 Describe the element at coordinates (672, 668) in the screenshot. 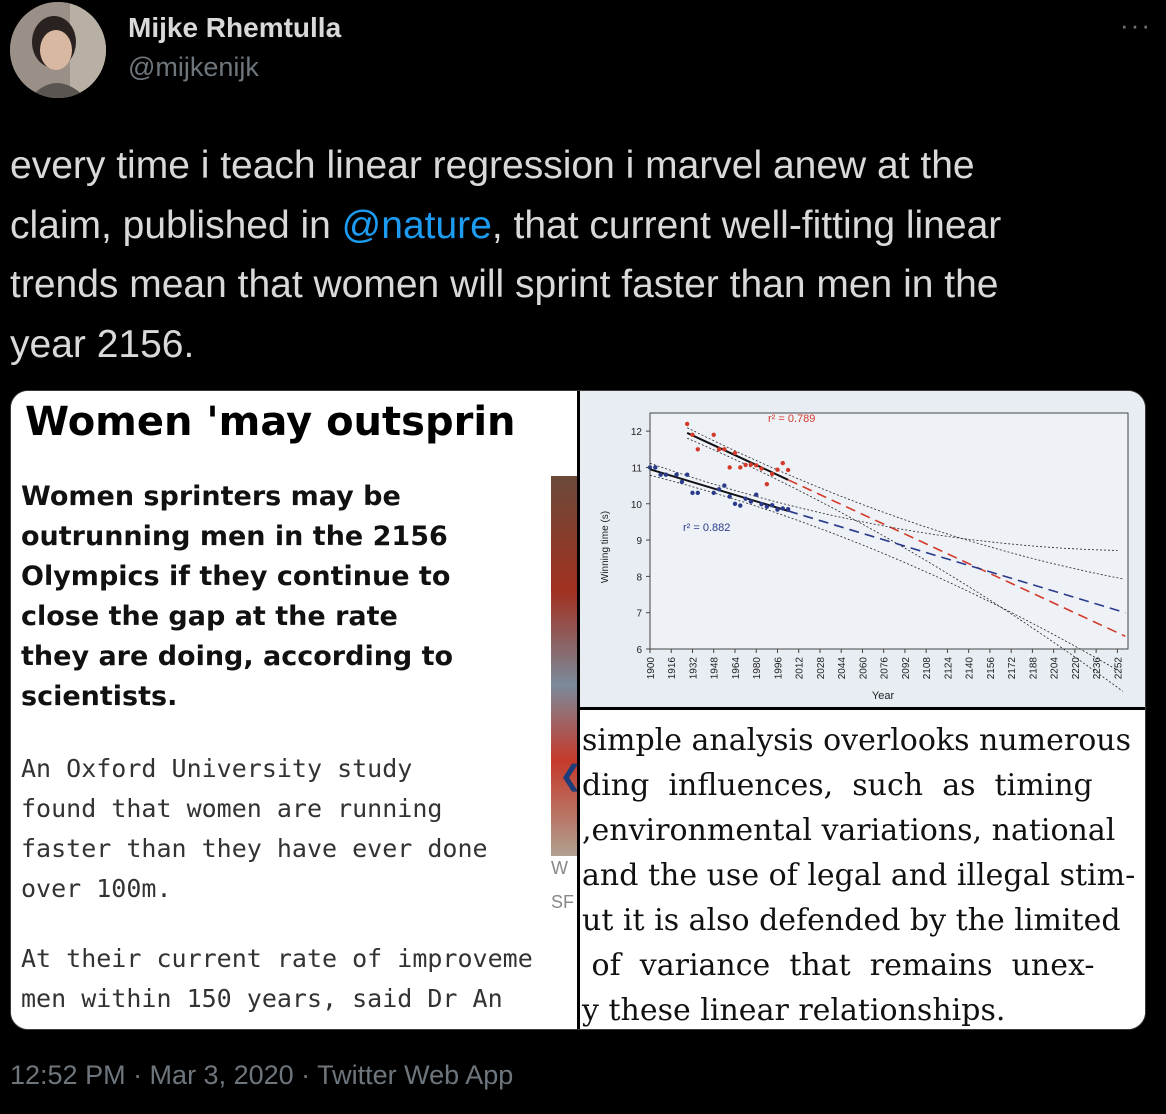

I see `x-tick-label: 1916` at that location.